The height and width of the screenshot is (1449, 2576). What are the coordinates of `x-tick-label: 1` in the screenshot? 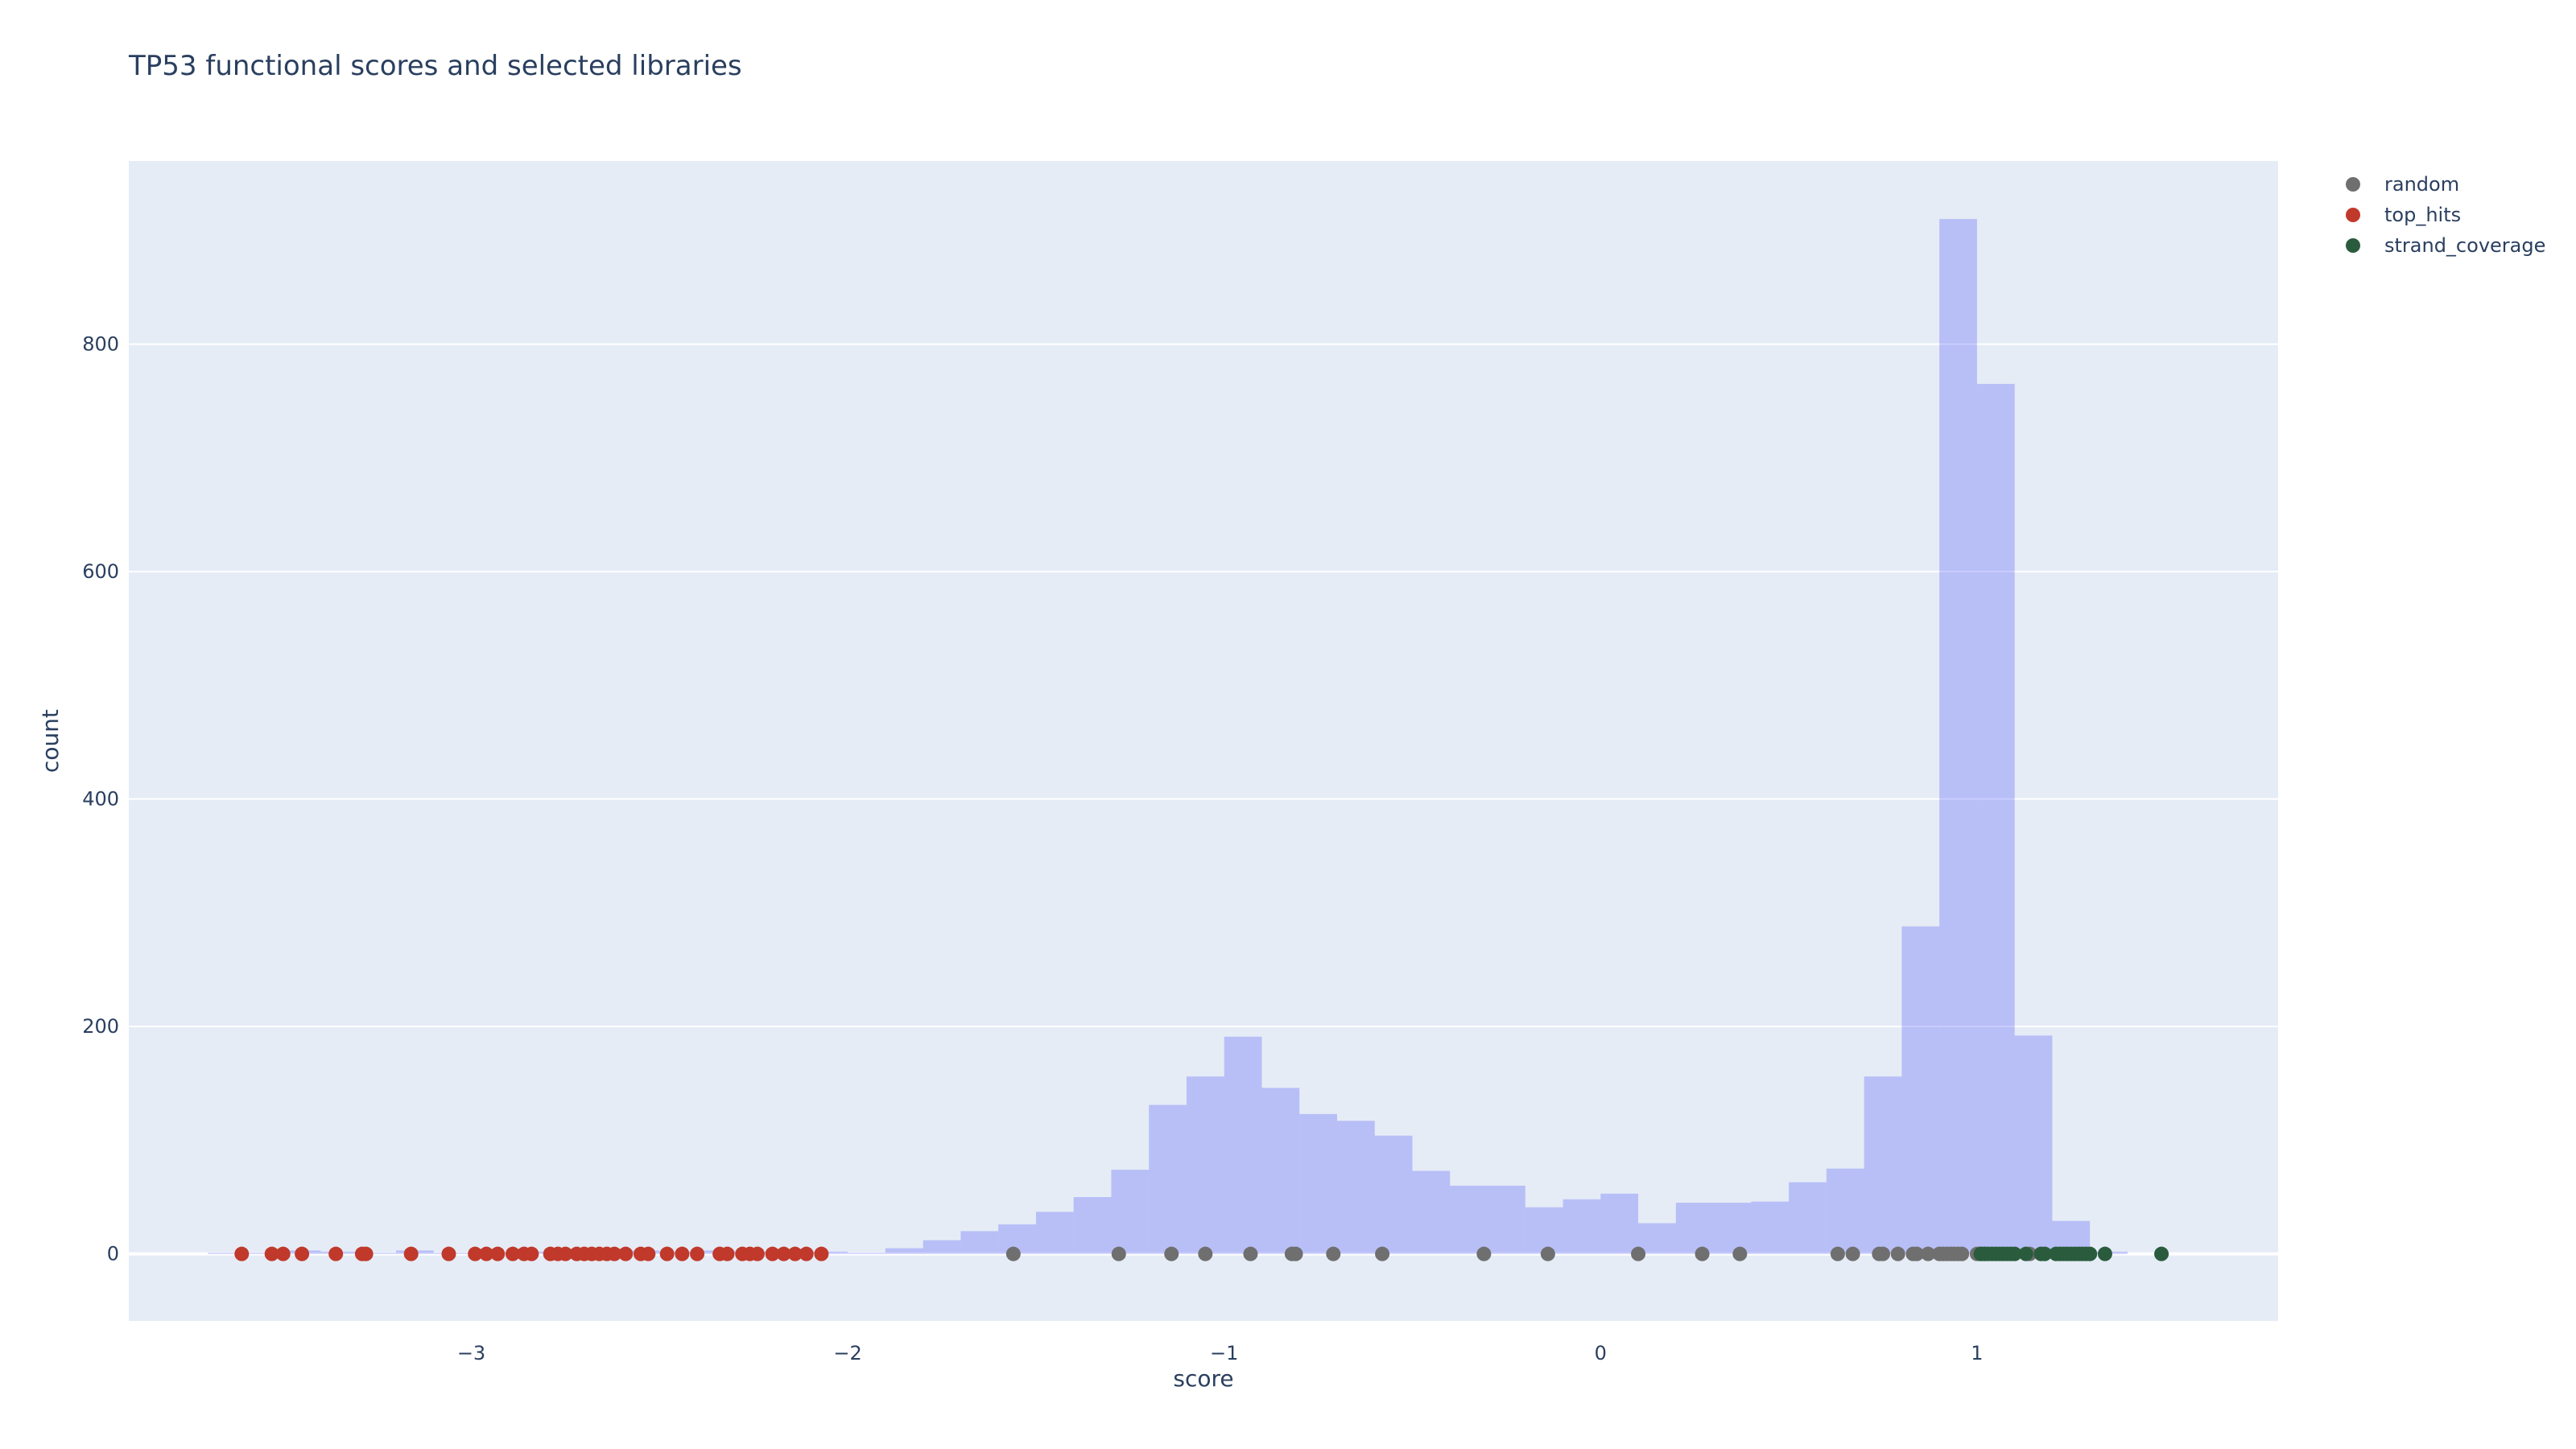 It's located at (1977, 1353).